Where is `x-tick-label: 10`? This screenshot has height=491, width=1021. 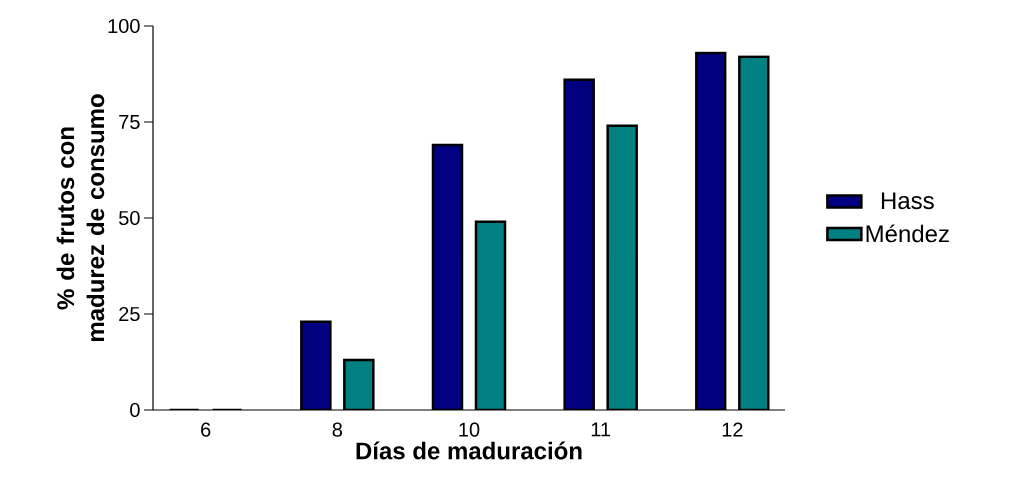
x-tick-label: 10 is located at coordinates (469, 429).